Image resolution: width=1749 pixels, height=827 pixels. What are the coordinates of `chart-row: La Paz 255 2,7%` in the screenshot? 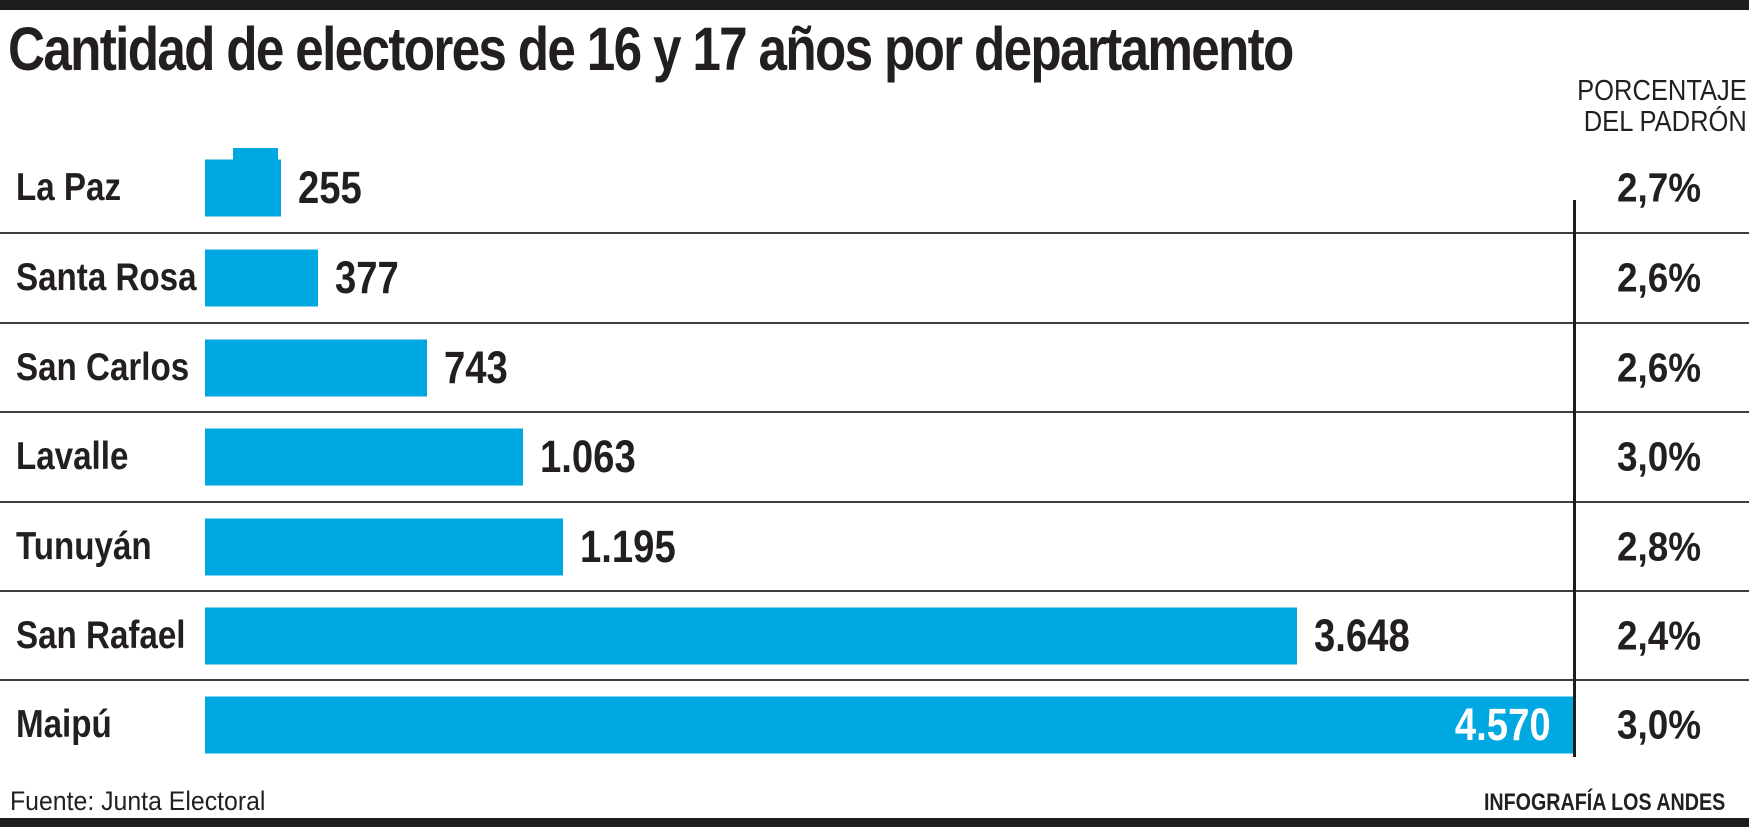 It's located at (874, 187).